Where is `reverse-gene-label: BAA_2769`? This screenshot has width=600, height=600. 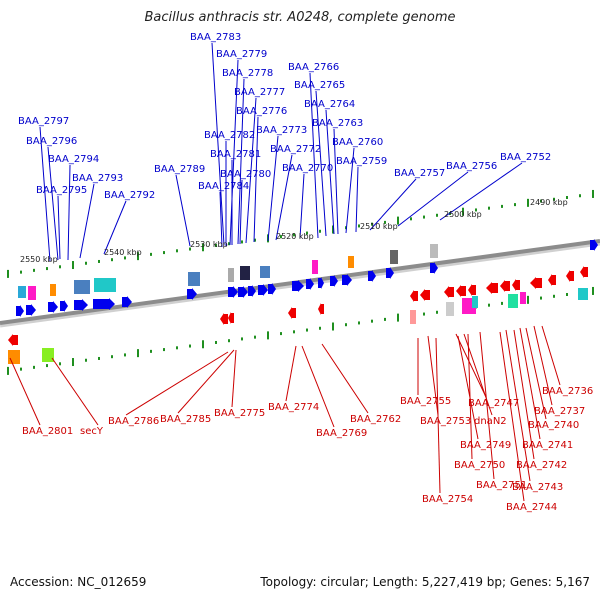
reverse-gene-label: BAA_2769 is located at coordinates (341, 433).